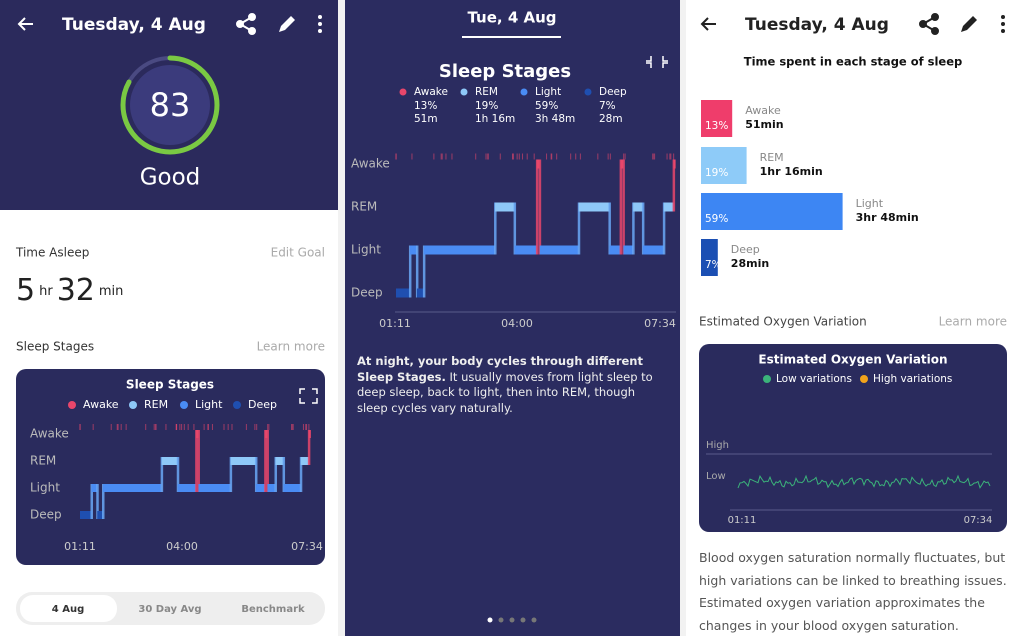 This screenshot has height=637, width=1024. I want to click on y-label: Light, so click(45, 488).